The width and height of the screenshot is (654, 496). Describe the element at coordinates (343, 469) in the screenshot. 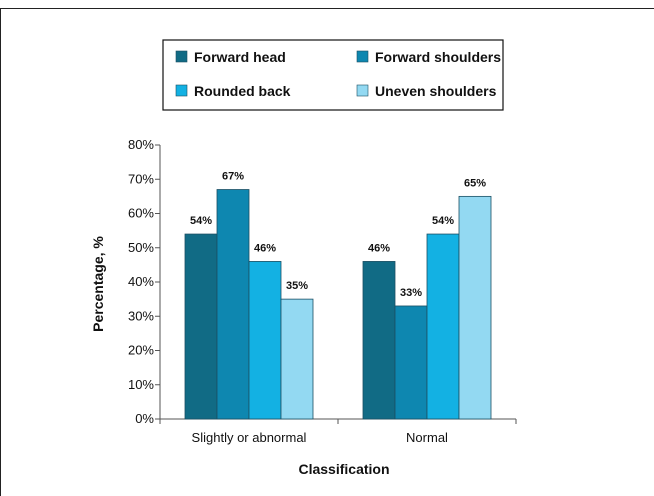

I see `x-axis-title: Classification` at that location.